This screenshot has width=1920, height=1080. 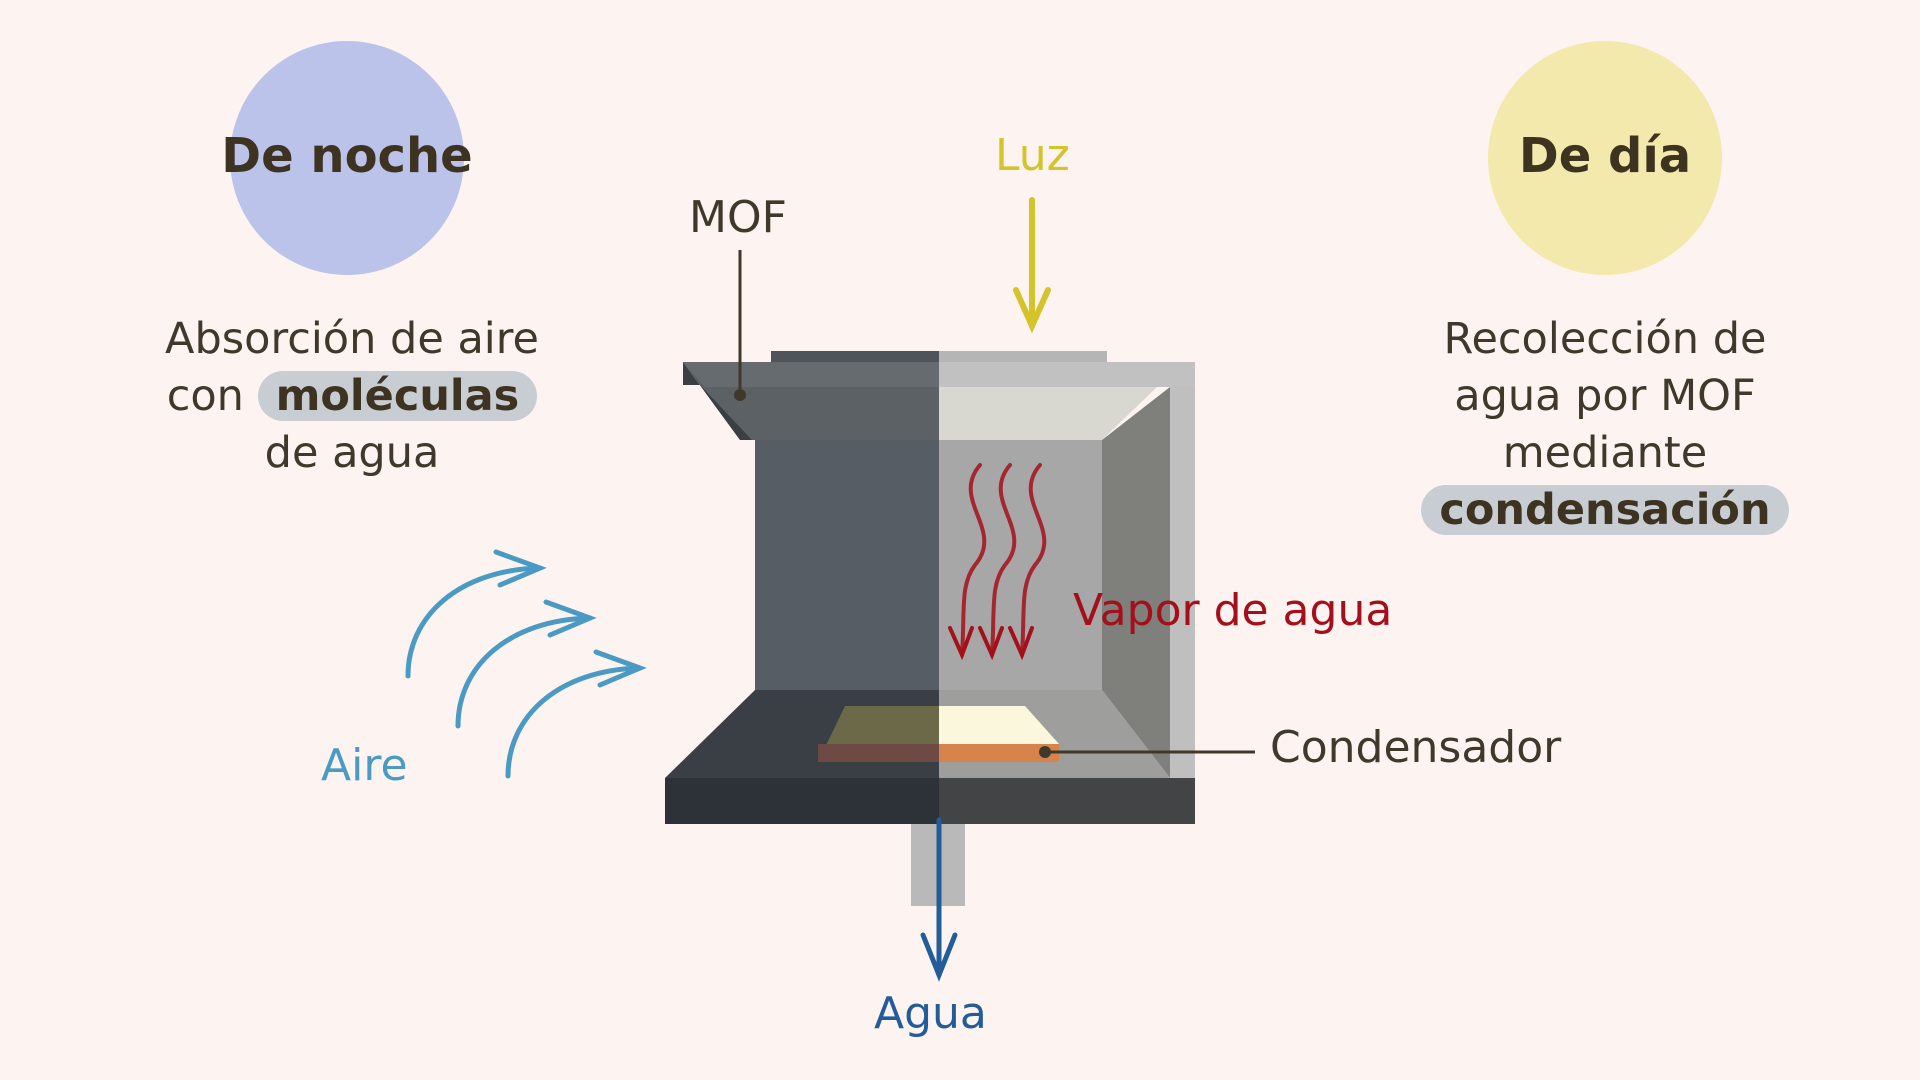 I want to click on water-label: Agua, so click(x=930, y=1013).